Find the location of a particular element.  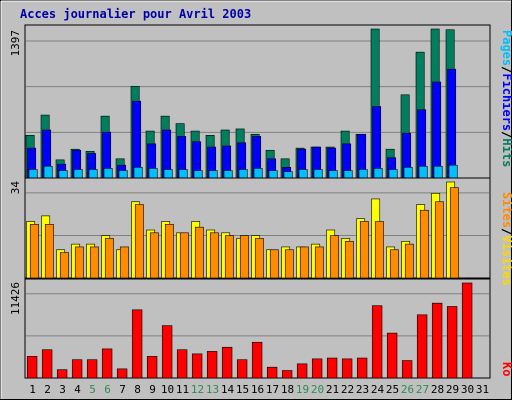

legend-hits: Hits is located at coordinates (506, 152).